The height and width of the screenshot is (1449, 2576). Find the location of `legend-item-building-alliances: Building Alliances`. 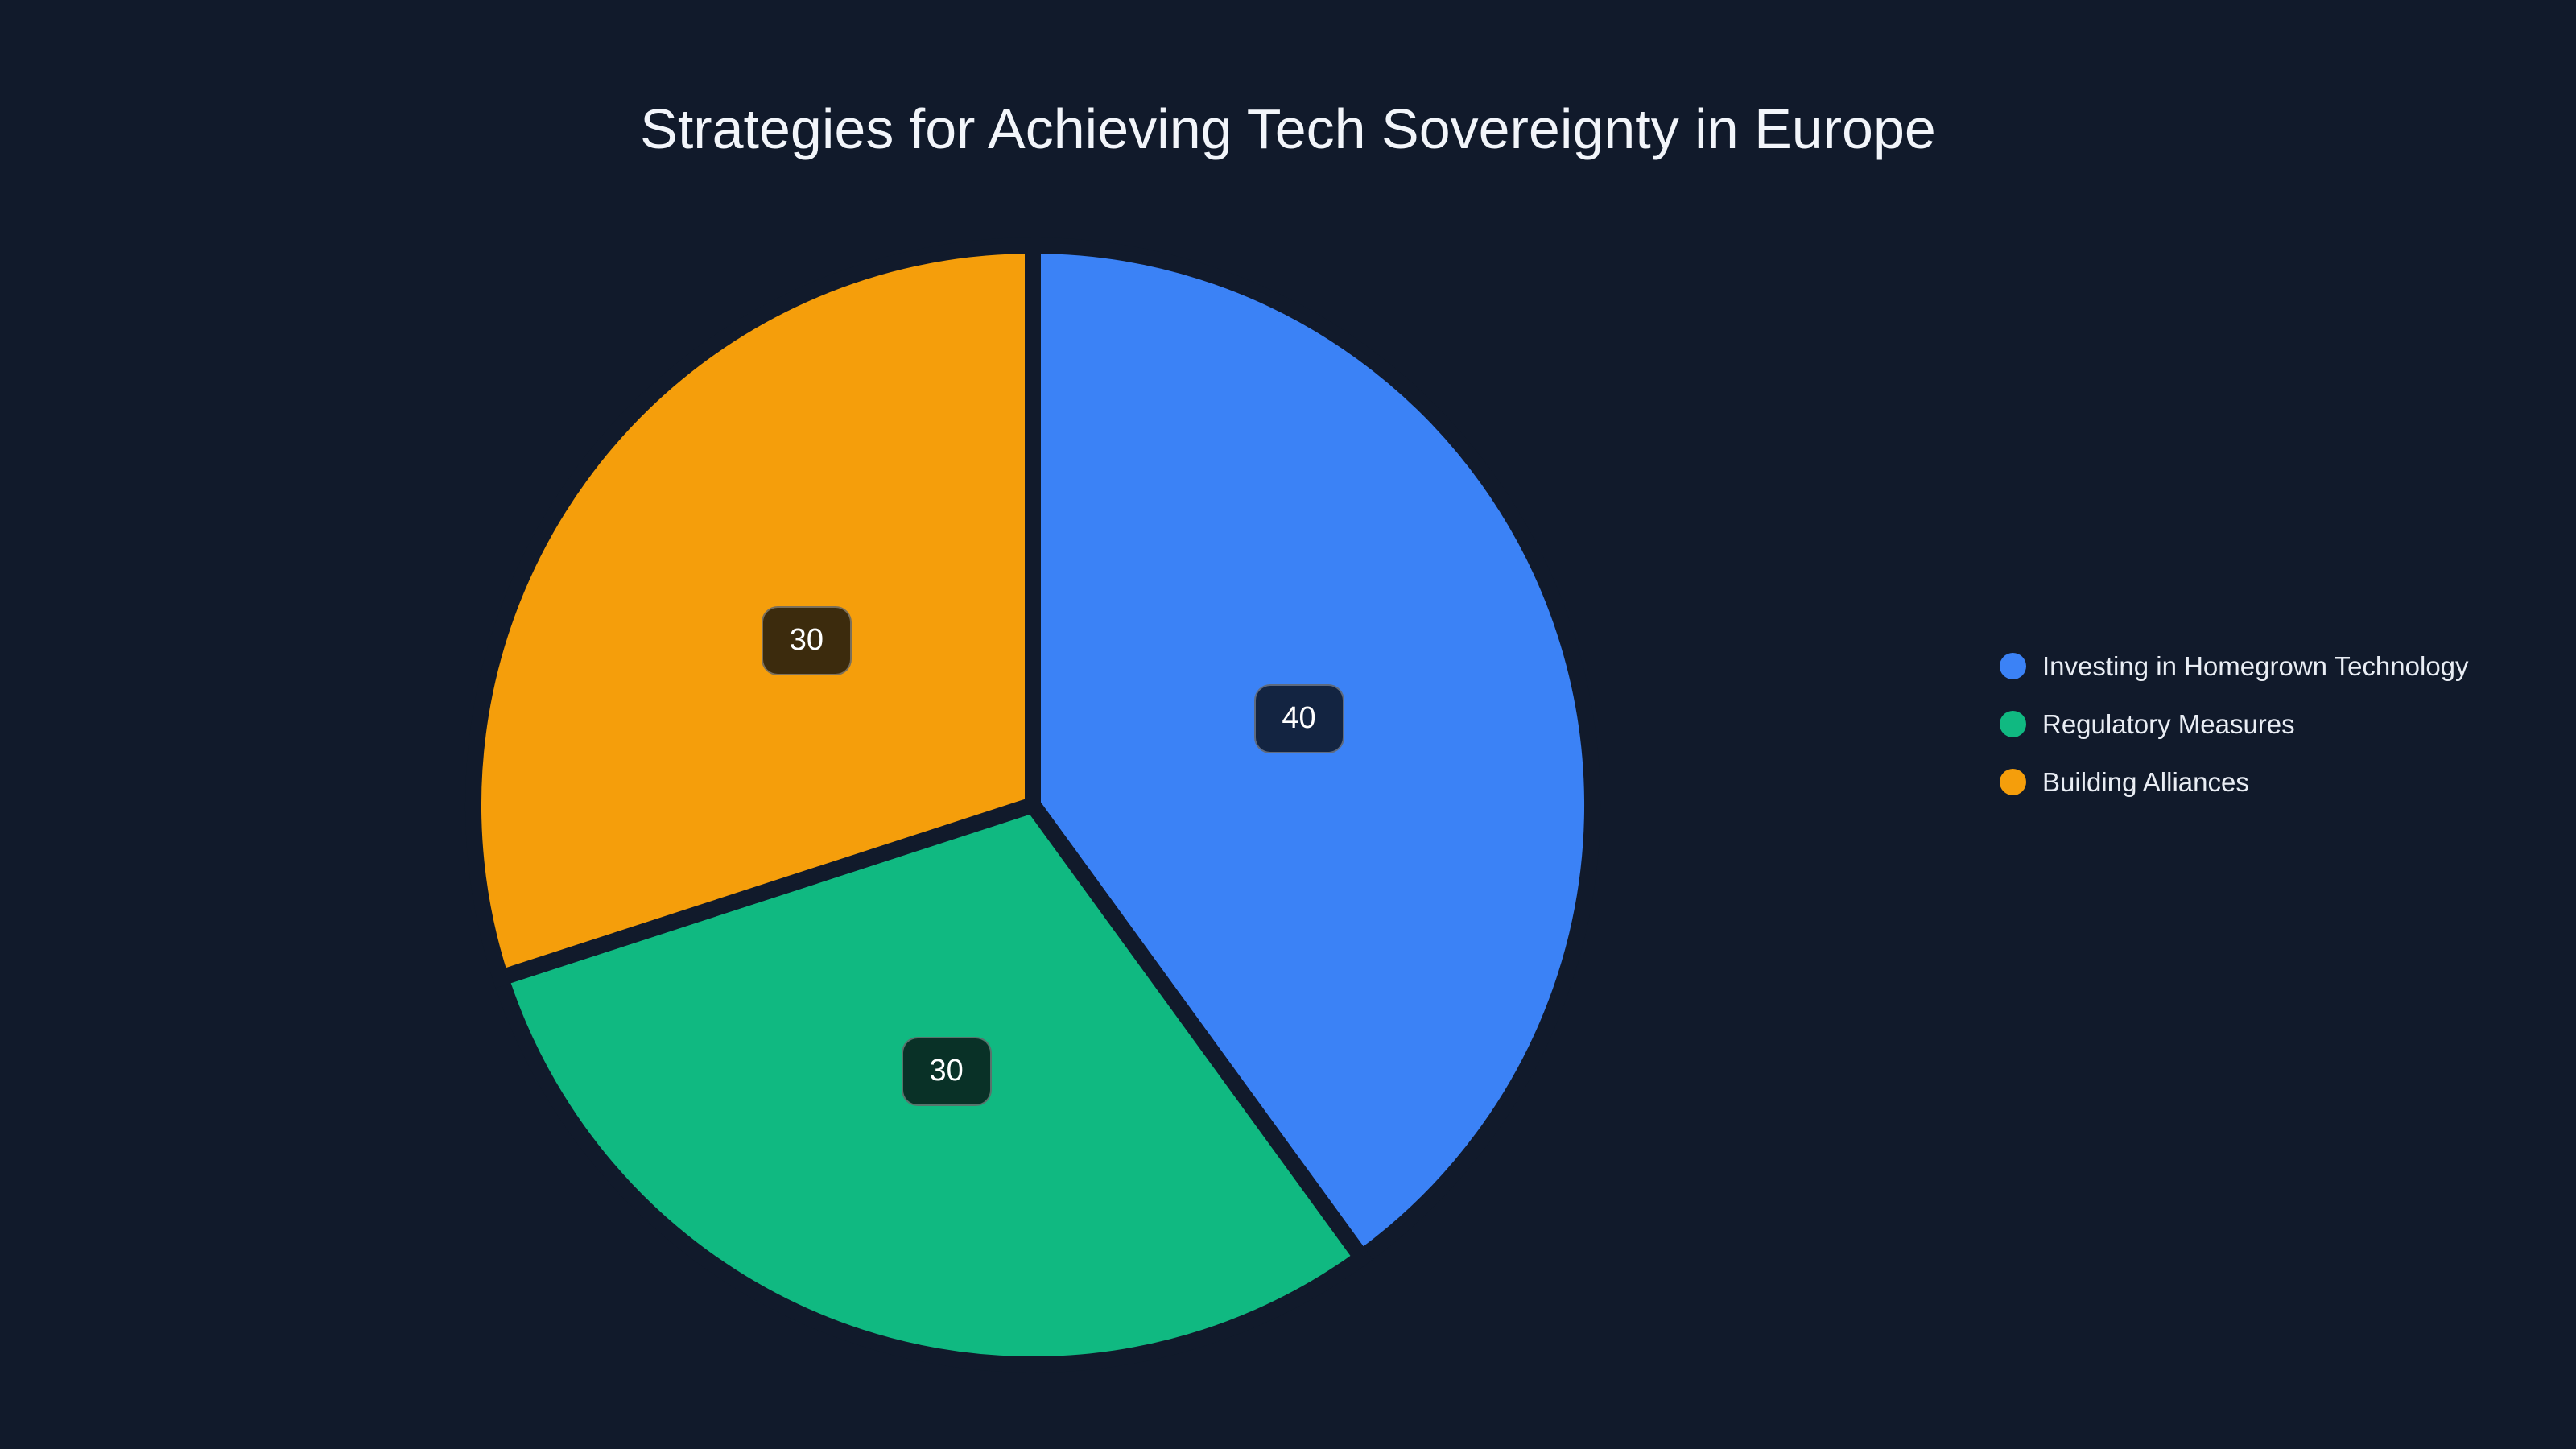

legend-item-building-alliances: Building Alliances is located at coordinates (2234, 782).